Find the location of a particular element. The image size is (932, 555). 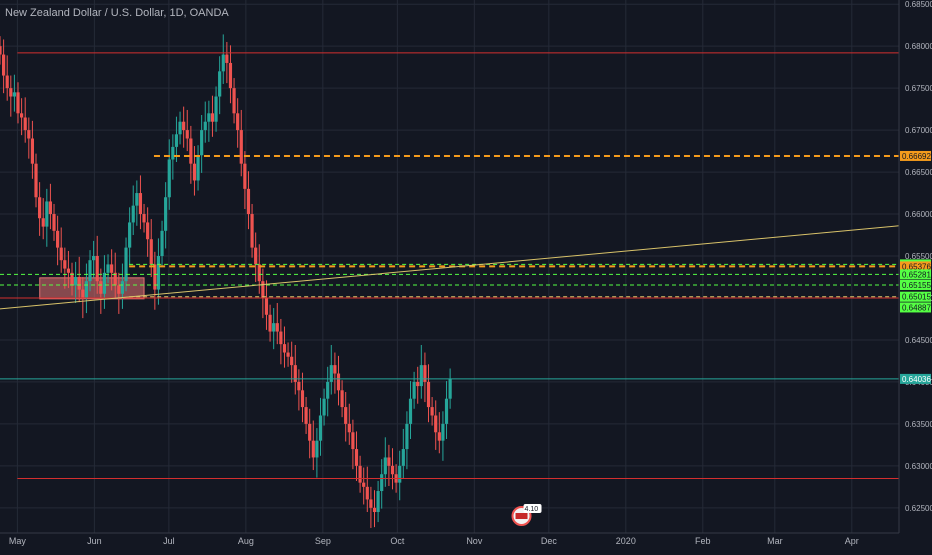

time-axis: May Jun Jul Aug Sep Oct Nov Dec 2020 Feb Mar Apr is located at coordinates (466, 541).